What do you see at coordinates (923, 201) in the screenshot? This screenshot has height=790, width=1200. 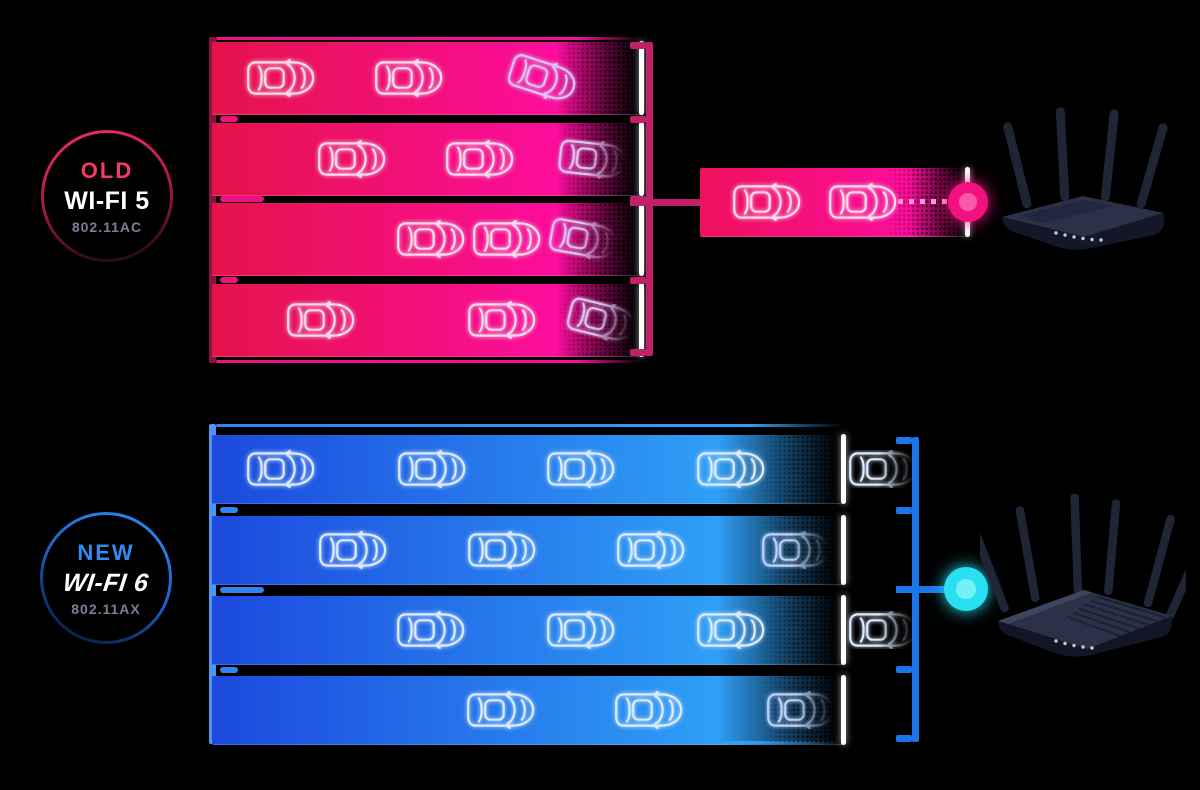 I see `signal-trail` at bounding box center [923, 201].